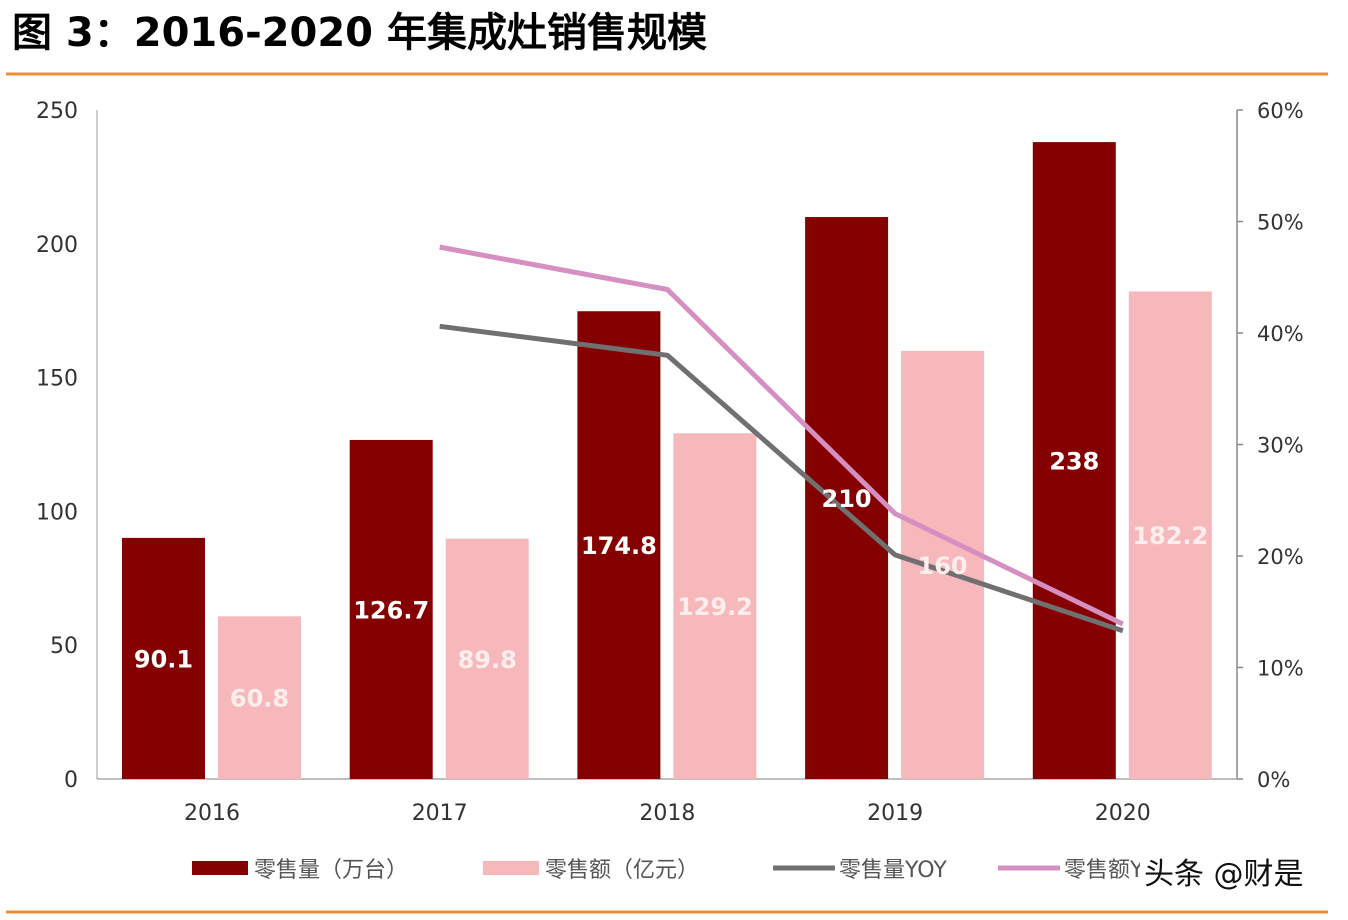  Describe the element at coordinates (667, 813) in the screenshot. I see `x-tick-label: 2018` at that location.